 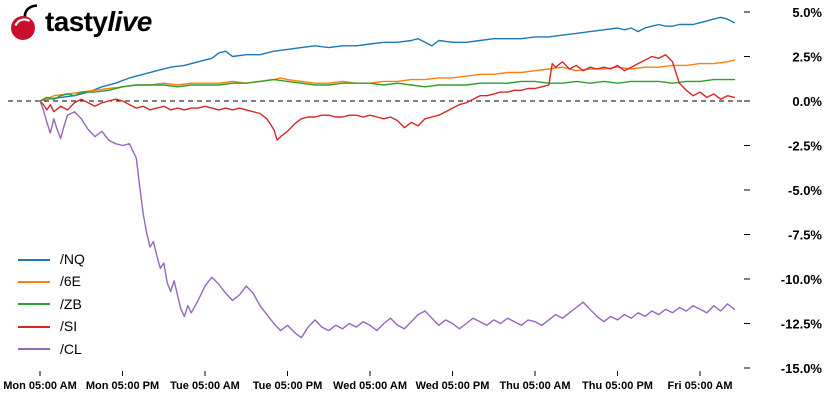 I want to click on y-axis-tick-label: -7.5%, so click(x=805, y=235).